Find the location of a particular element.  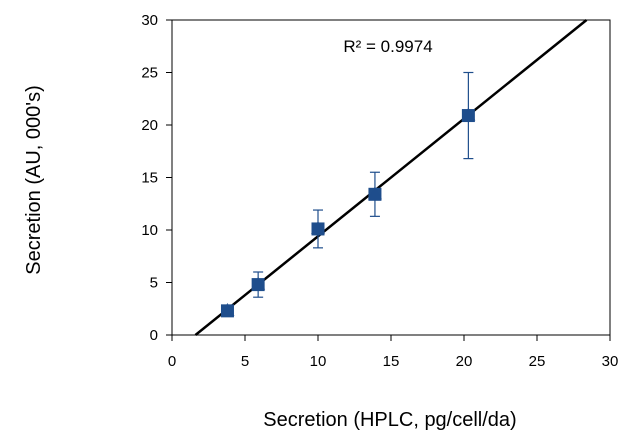

y-tick-label: 15 is located at coordinates (149, 178).